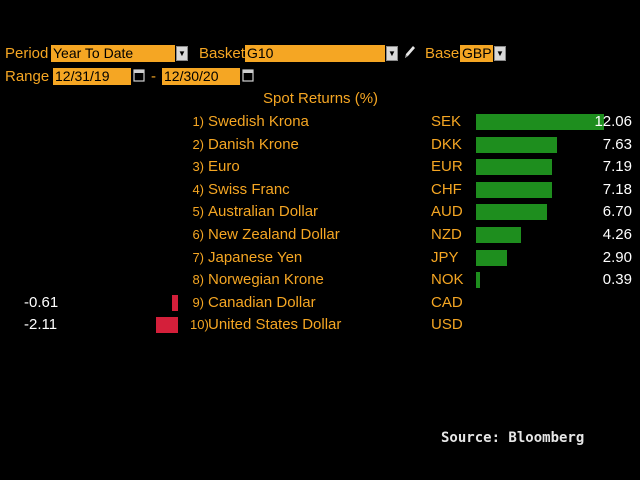  Describe the element at coordinates (198, 189) in the screenshot. I see `row-rank: 4)` at that location.